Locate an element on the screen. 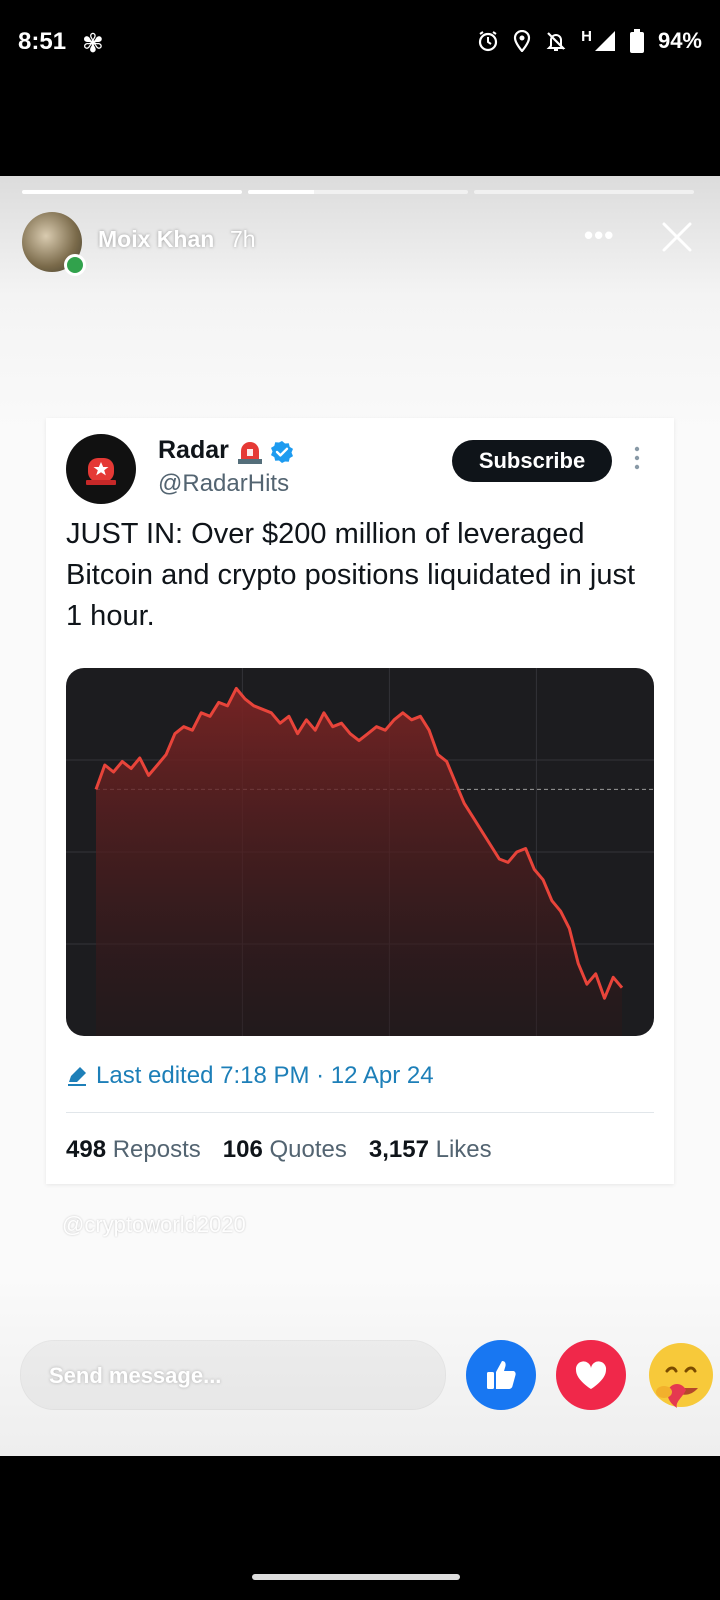 Image resolution: width=720 pixels, height=1600 pixels. quotes-label: Quotes is located at coordinates (308, 1149).